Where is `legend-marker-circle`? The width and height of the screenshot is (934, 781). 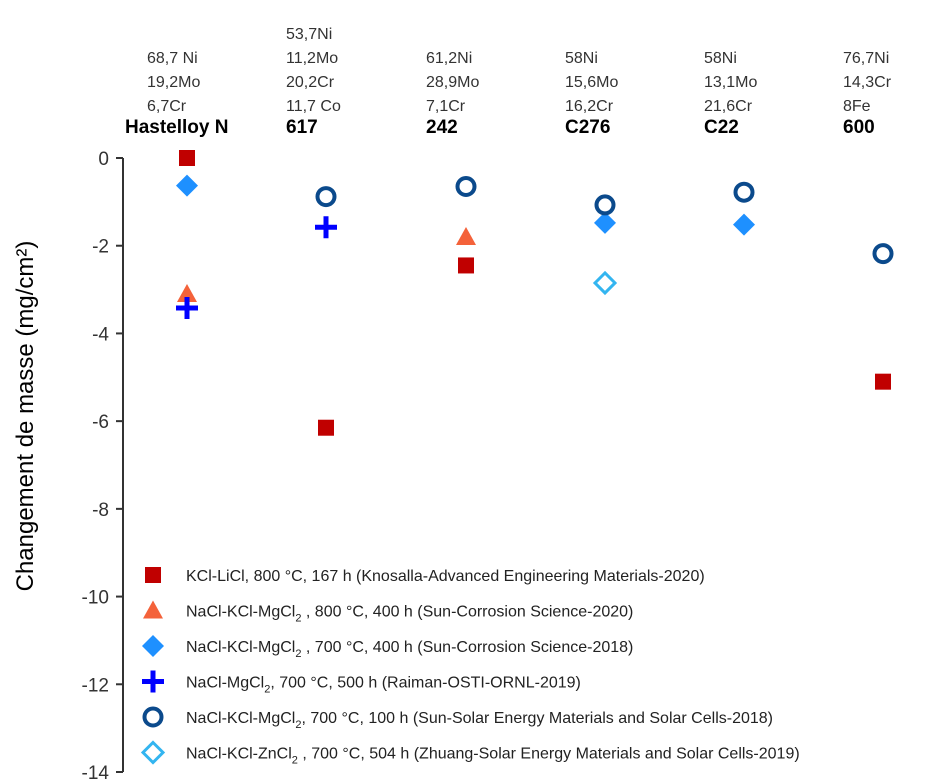
legend-marker-circle is located at coordinates (153, 717).